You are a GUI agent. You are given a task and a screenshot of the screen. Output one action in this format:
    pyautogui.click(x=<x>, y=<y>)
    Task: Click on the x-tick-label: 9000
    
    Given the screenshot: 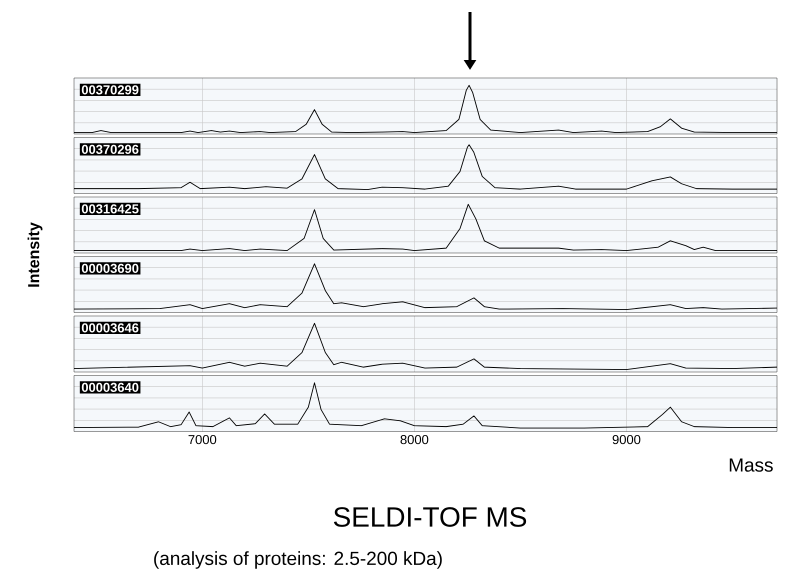 What is the action you would take?
    pyautogui.click(x=626, y=439)
    